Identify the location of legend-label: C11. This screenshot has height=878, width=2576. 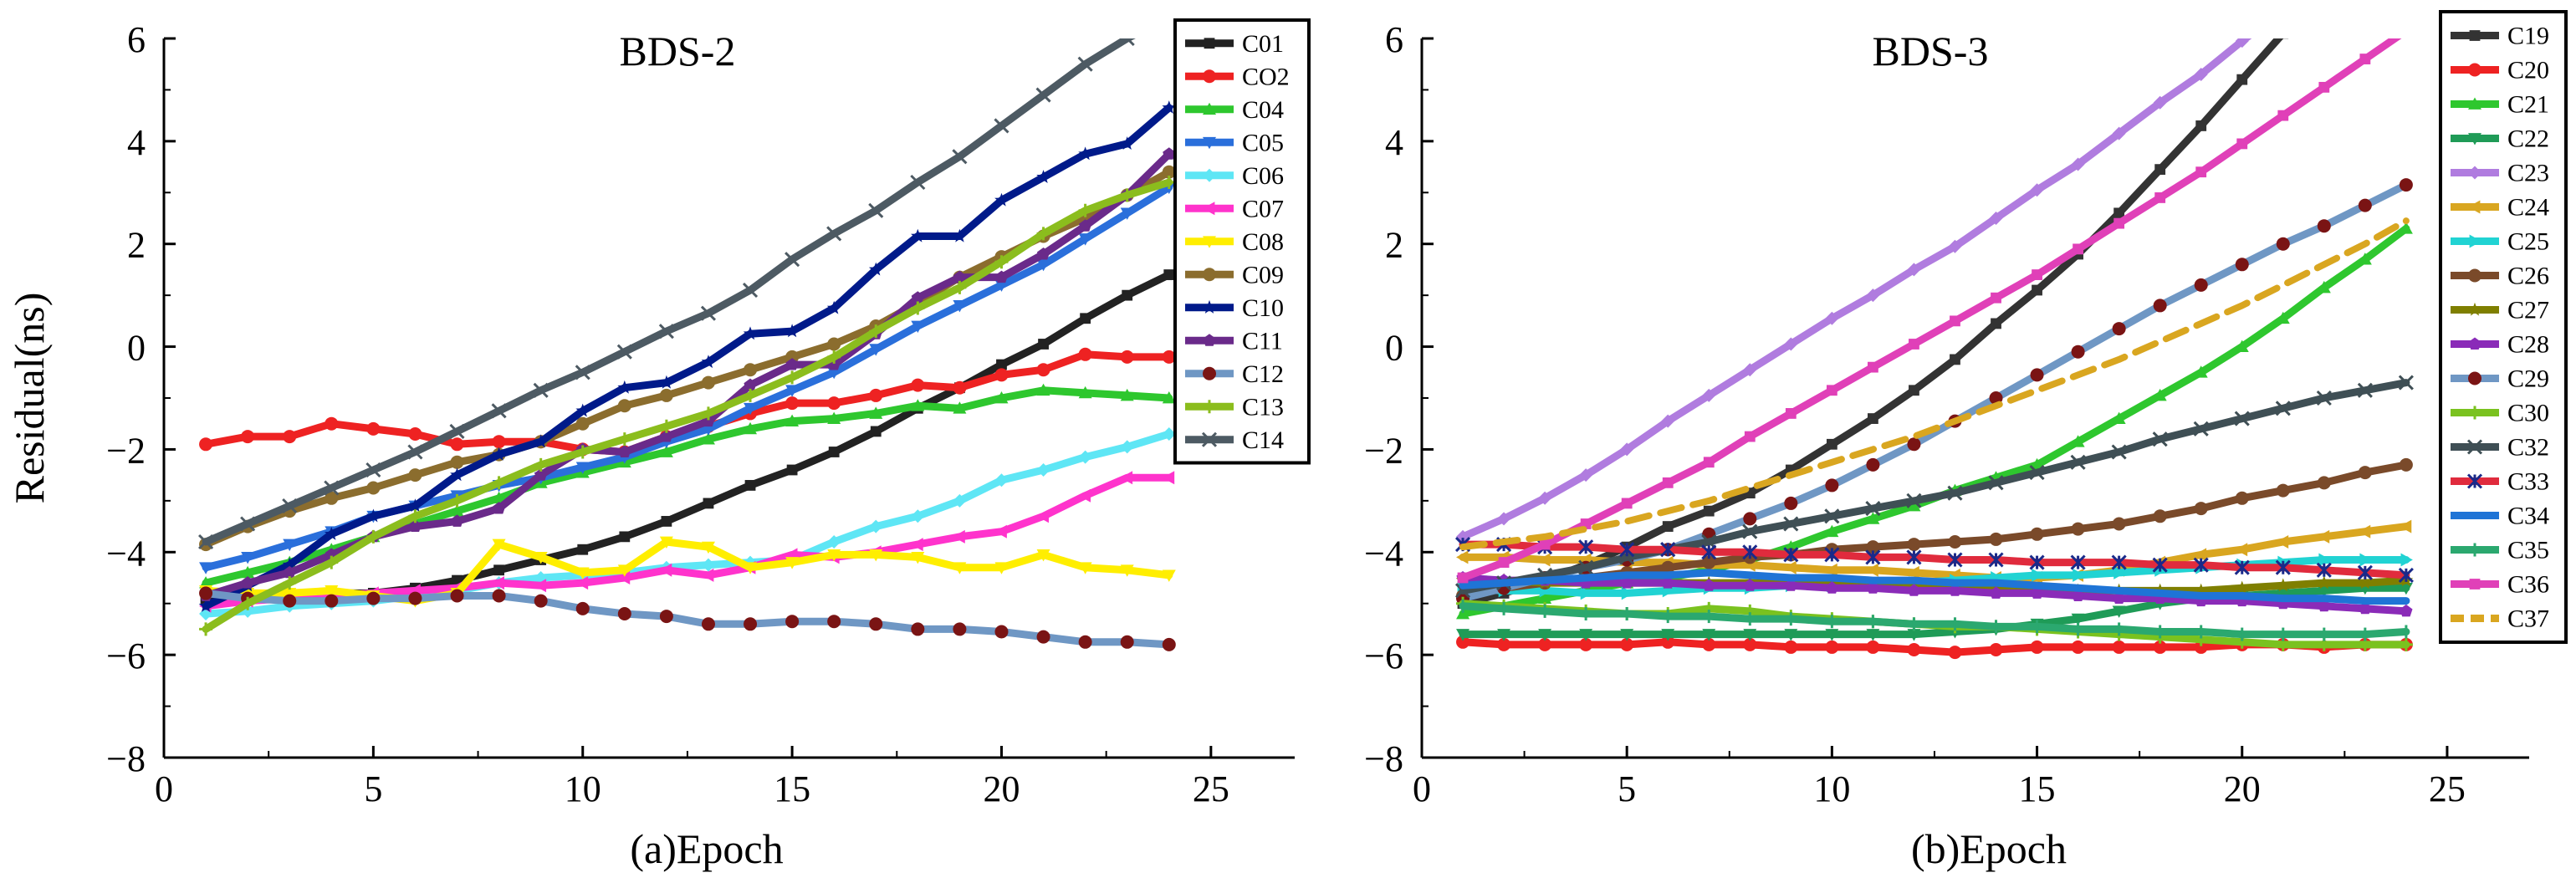
(1262, 341).